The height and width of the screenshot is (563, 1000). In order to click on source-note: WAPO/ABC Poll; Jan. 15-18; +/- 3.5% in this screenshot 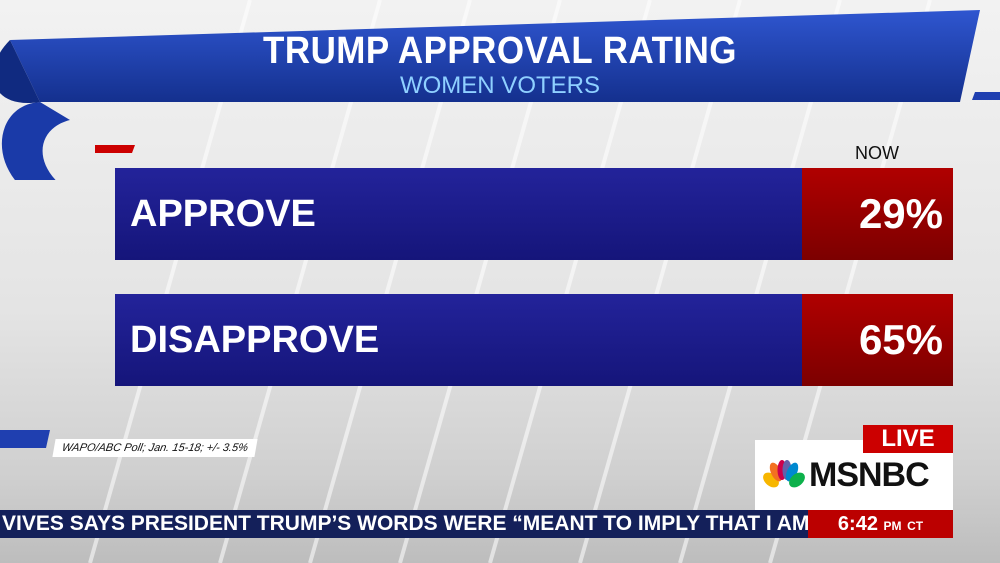, I will do `click(155, 448)`.